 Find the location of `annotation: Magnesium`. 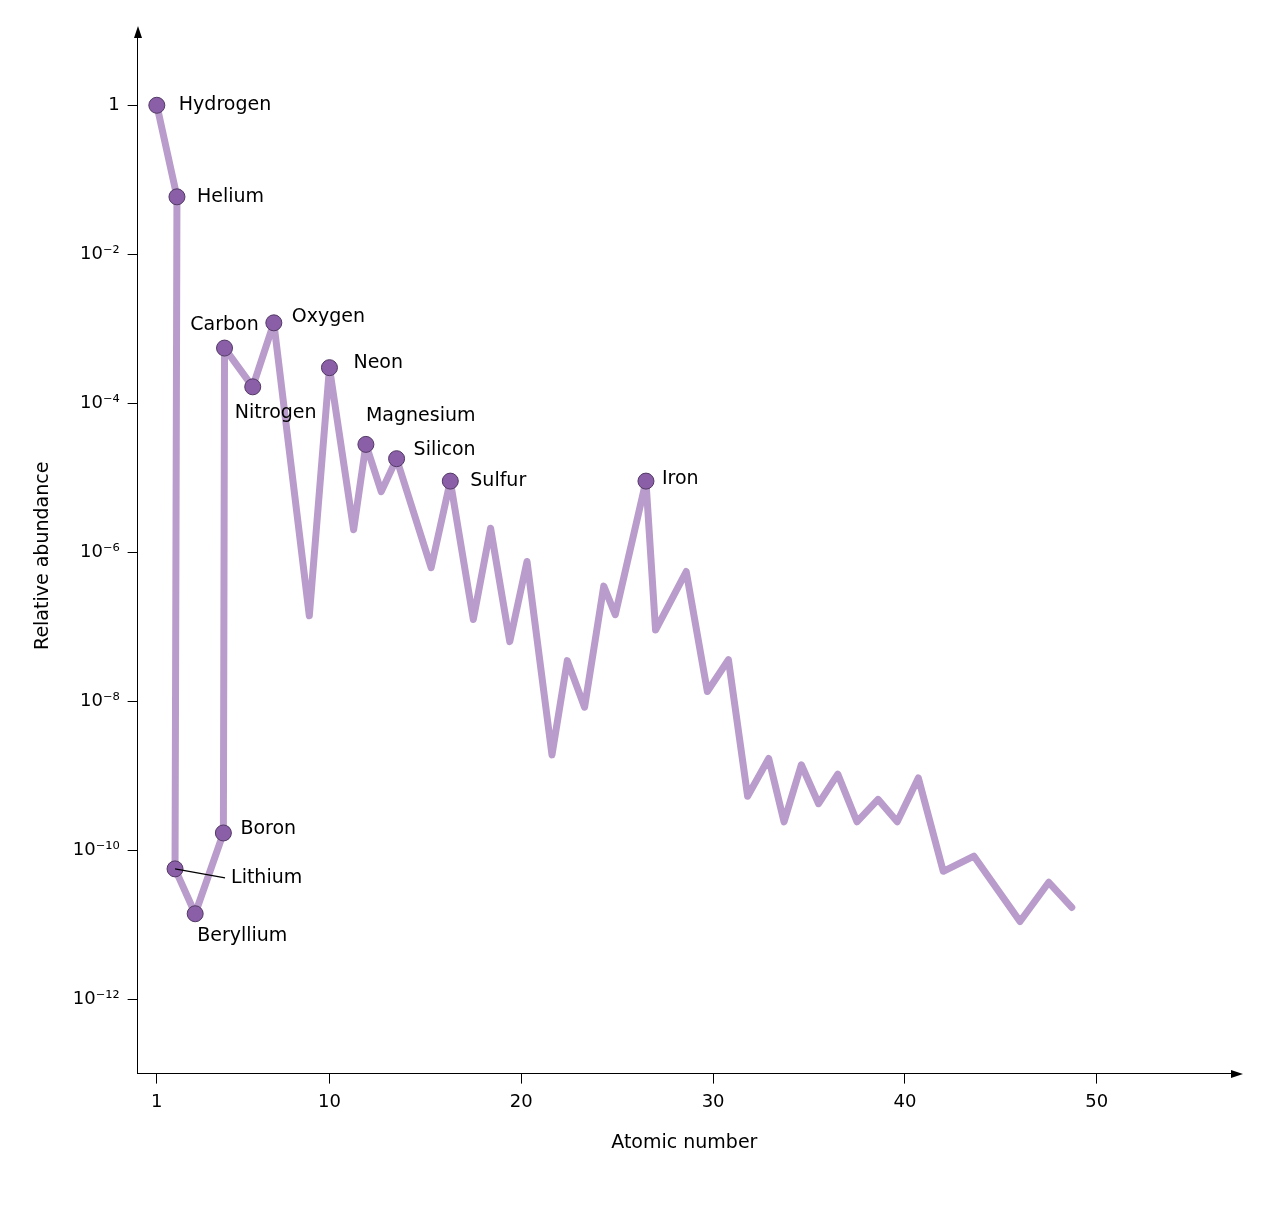

annotation: Magnesium is located at coordinates (420, 414).